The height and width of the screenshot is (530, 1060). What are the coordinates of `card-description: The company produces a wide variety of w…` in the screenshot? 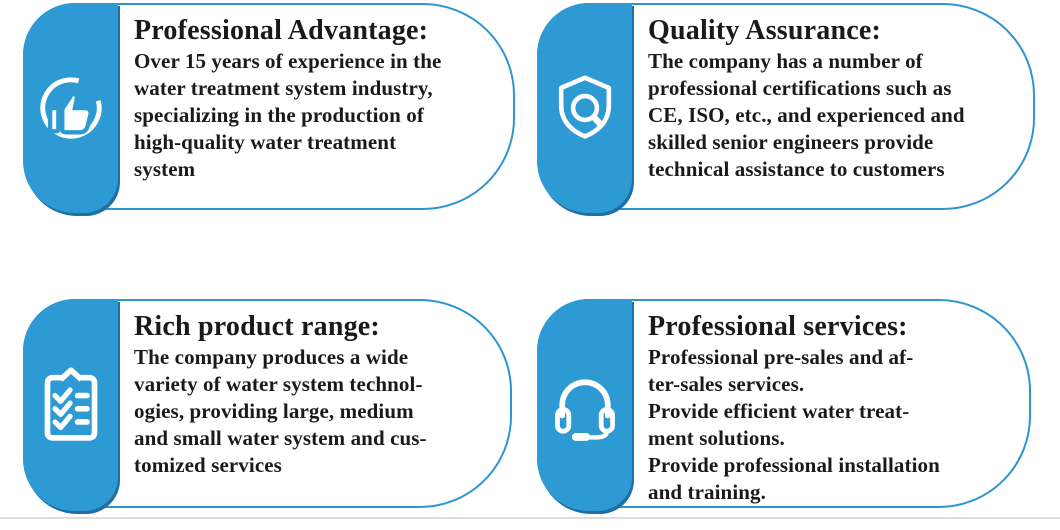 It's located at (280, 411).